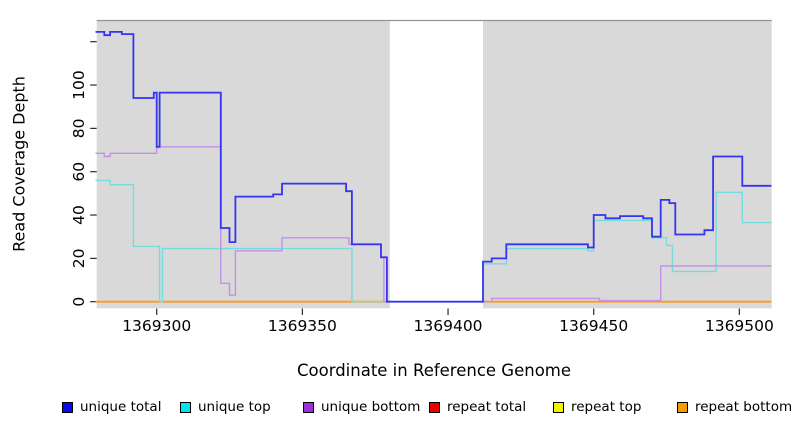  What do you see at coordinates (448, 326) in the screenshot?
I see `x-tick-label: 1369400` at bounding box center [448, 326].